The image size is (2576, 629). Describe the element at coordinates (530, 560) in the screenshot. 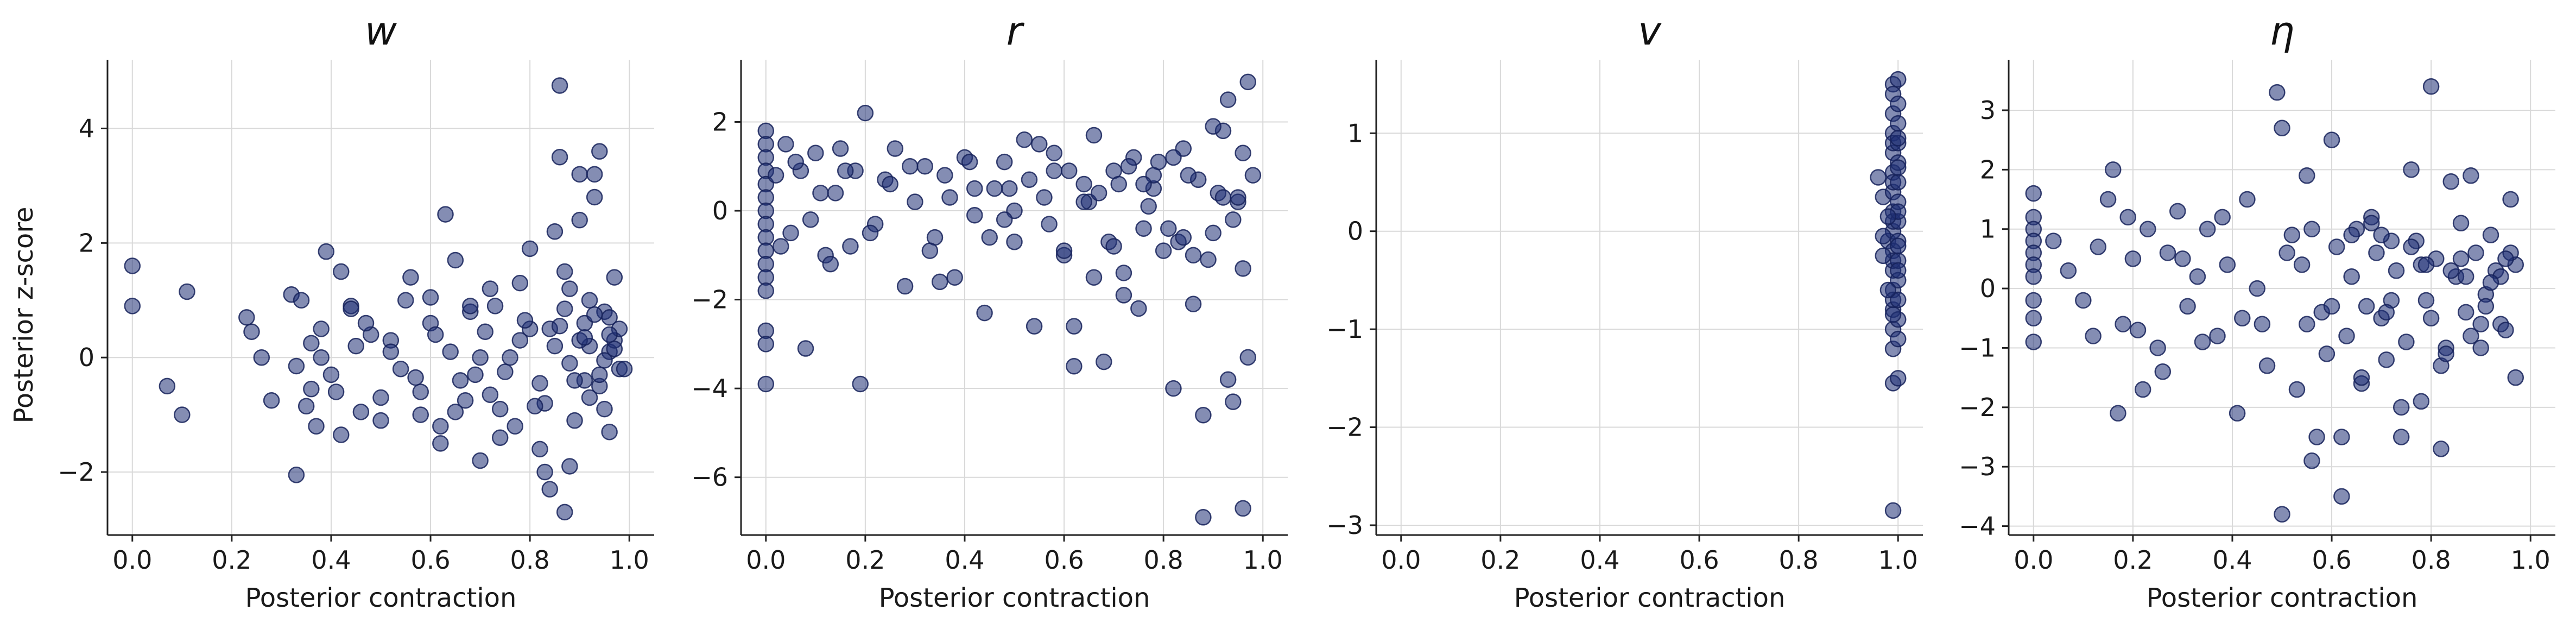

I see `x-tick-label: 0.8` at that location.